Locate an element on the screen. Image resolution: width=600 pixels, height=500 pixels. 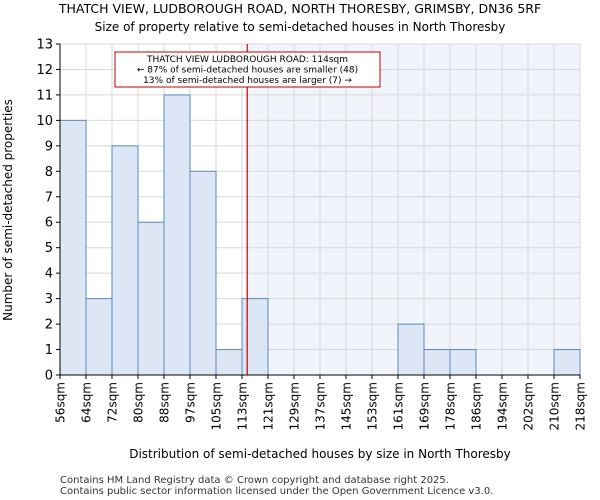
x-tick-label: 218sqm is located at coordinates (581, 406).